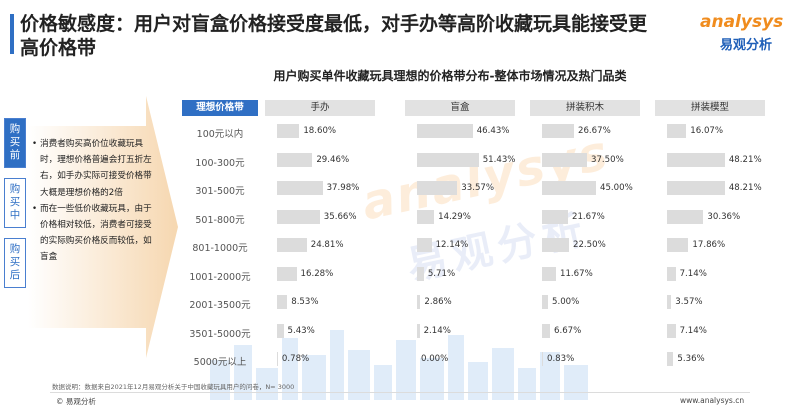 This screenshot has height=416, width=800. What do you see at coordinates (15, 203) in the screenshot?
I see `stage-during: 购买中` at bounding box center [15, 203].